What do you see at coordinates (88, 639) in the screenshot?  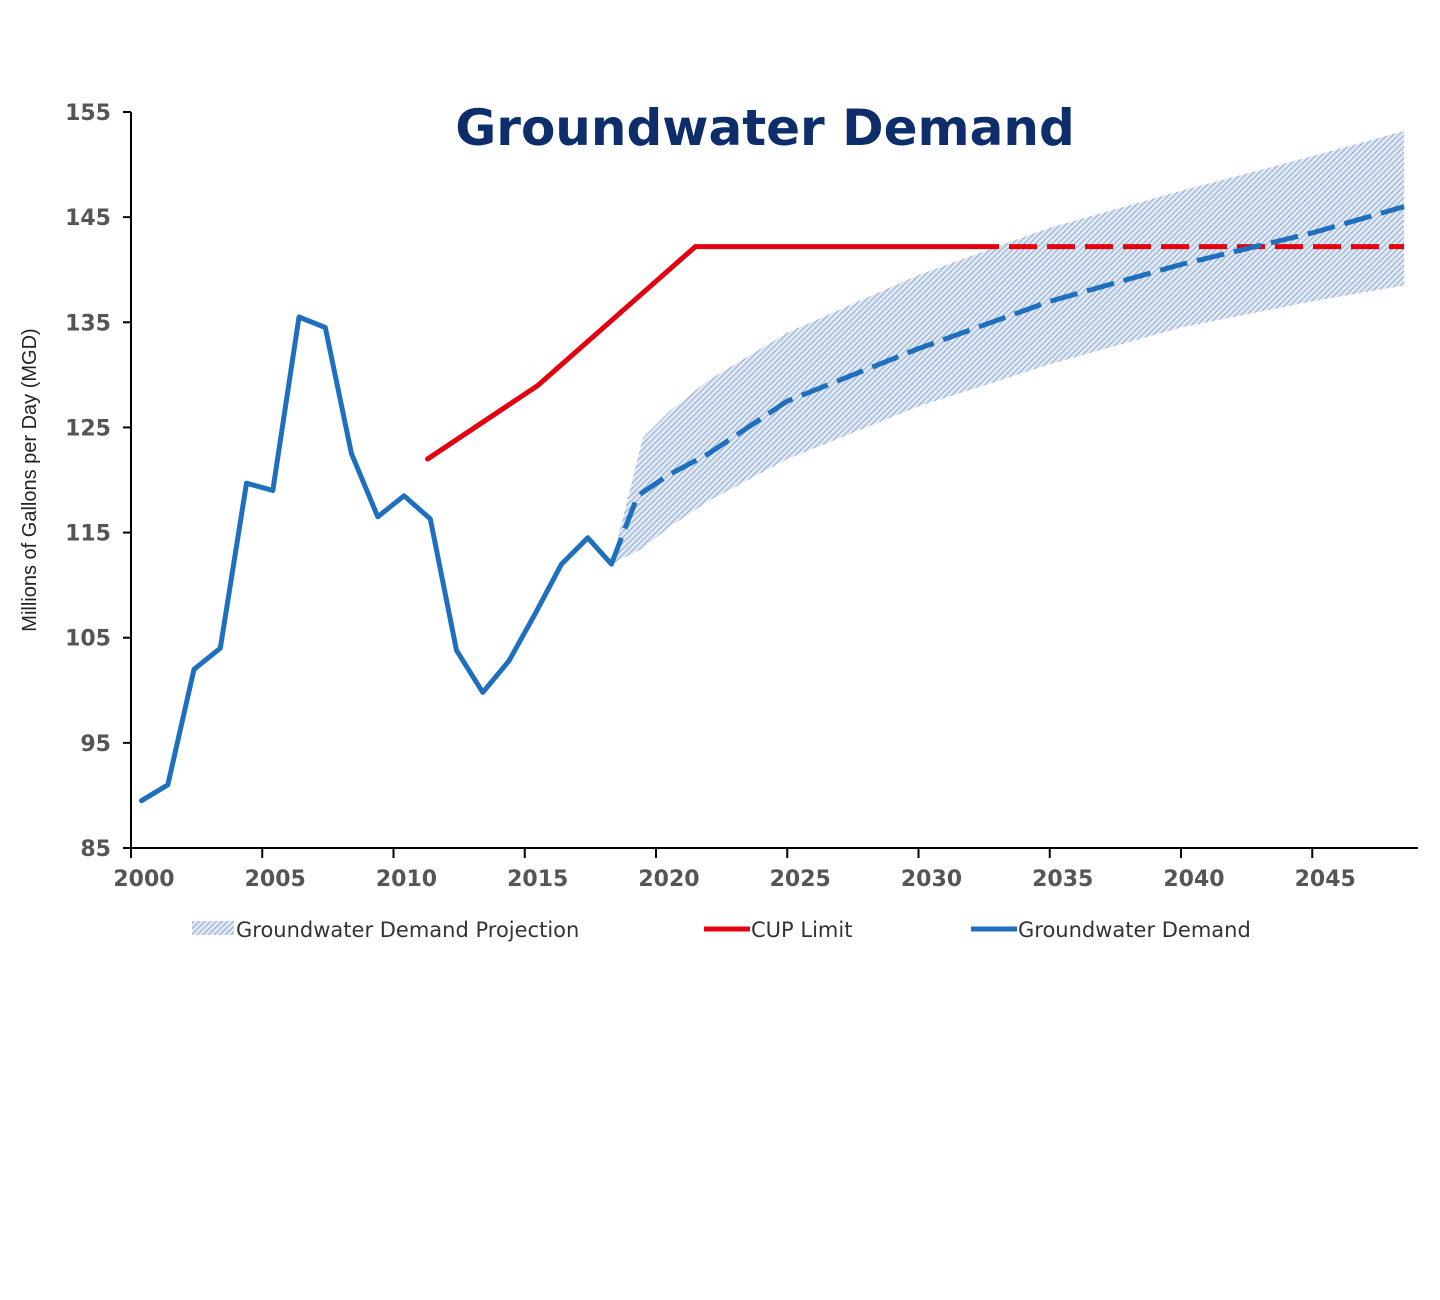 I see `y-tick-label: 105` at bounding box center [88, 639].